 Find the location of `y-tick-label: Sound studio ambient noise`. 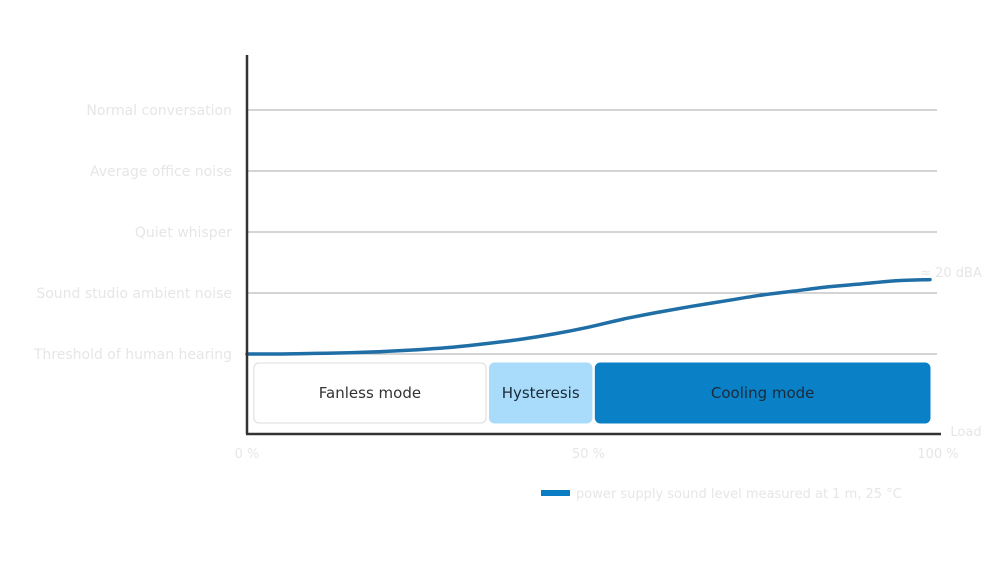

y-tick-label: Sound studio ambient noise is located at coordinates (134, 294).